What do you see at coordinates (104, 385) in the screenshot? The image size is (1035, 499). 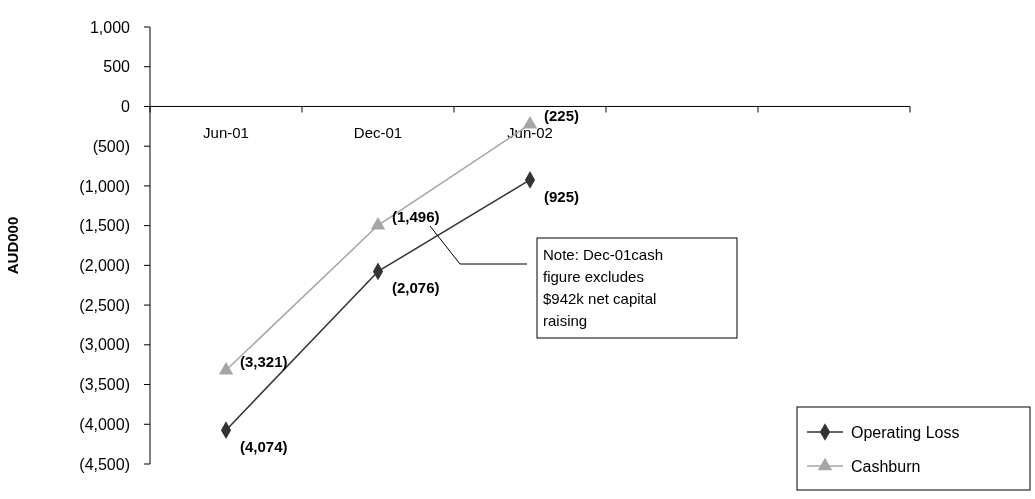 I see `y-tick-label: (3,500)` at bounding box center [104, 385].